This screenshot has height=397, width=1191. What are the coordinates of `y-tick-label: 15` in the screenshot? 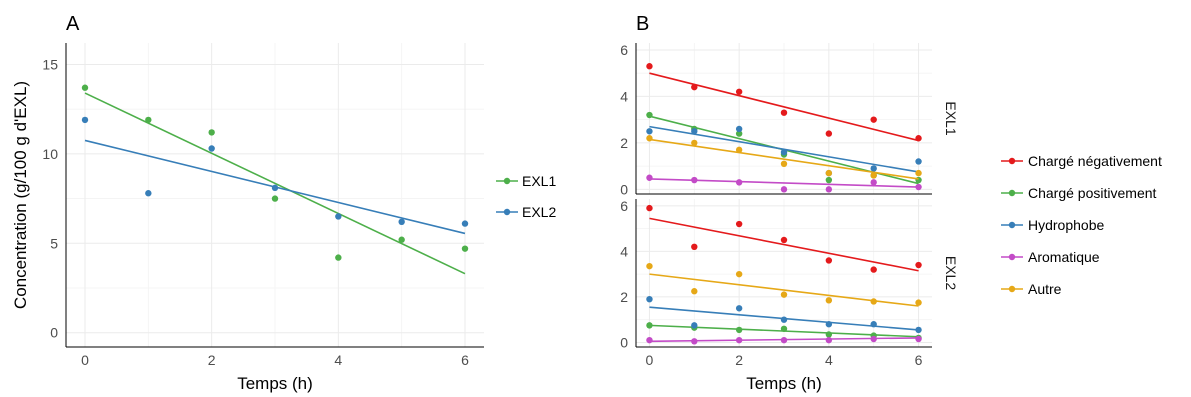 It's located at (50, 64).